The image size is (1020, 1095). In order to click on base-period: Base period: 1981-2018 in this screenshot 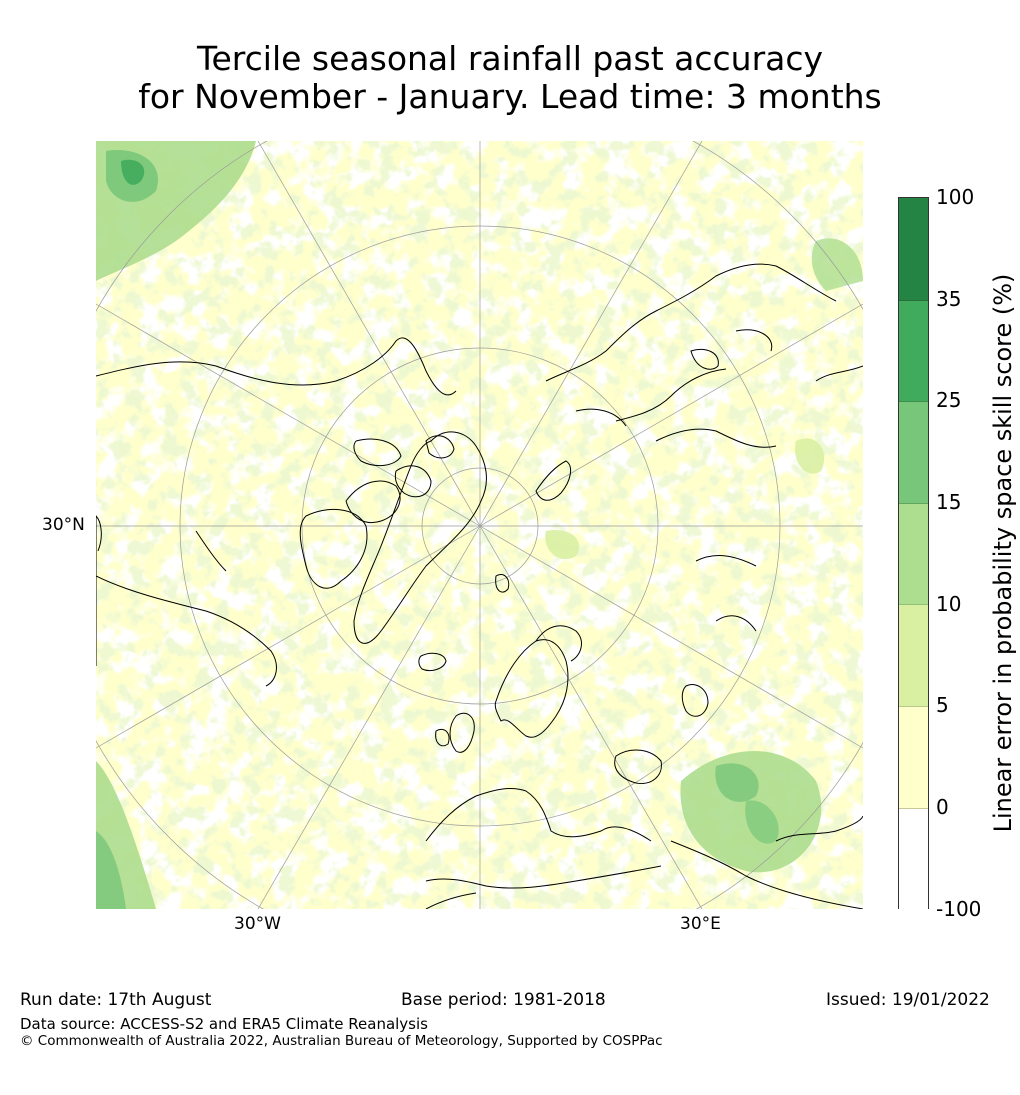, I will do `click(503, 1000)`.